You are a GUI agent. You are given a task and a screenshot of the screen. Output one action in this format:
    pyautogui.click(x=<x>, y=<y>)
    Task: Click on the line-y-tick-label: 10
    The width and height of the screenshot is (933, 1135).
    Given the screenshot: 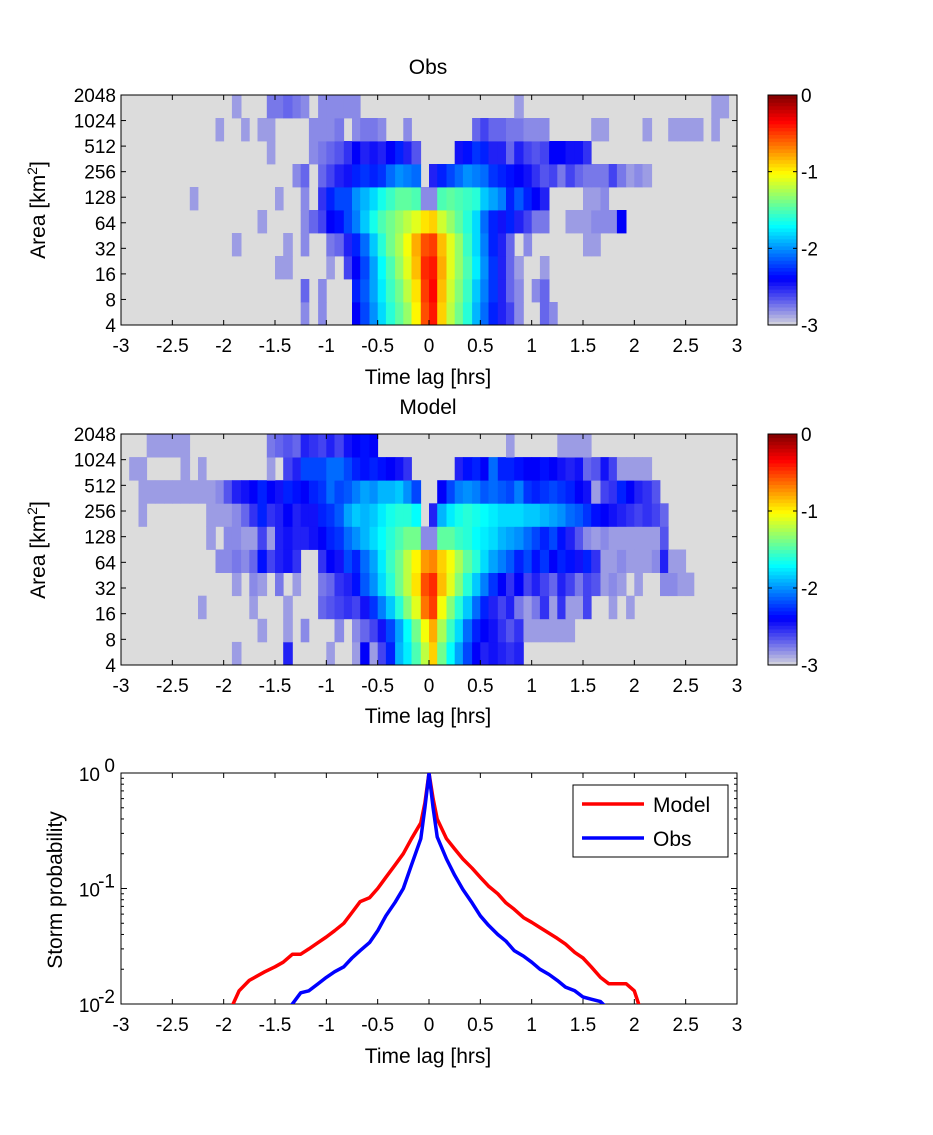 What is the action you would take?
    pyautogui.click(x=89, y=1006)
    